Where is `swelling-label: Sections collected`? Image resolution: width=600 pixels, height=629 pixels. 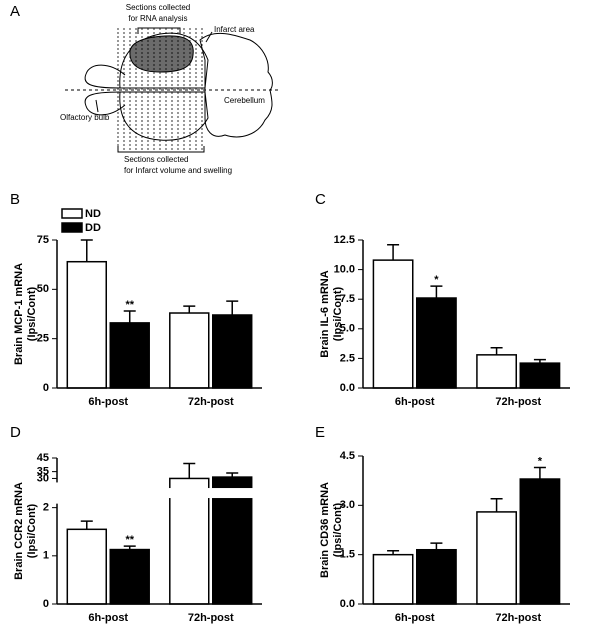
swelling-label: Sections collected is located at coordinates (156, 159).